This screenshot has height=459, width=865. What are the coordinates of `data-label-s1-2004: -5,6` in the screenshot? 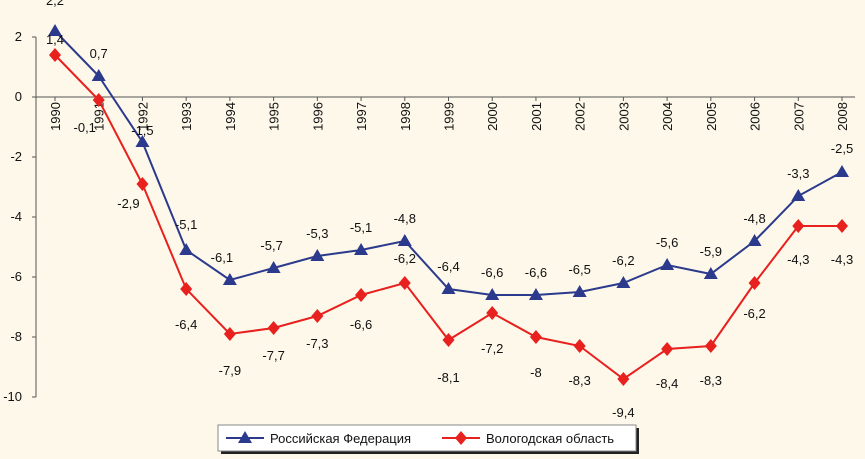 It's located at (667, 242).